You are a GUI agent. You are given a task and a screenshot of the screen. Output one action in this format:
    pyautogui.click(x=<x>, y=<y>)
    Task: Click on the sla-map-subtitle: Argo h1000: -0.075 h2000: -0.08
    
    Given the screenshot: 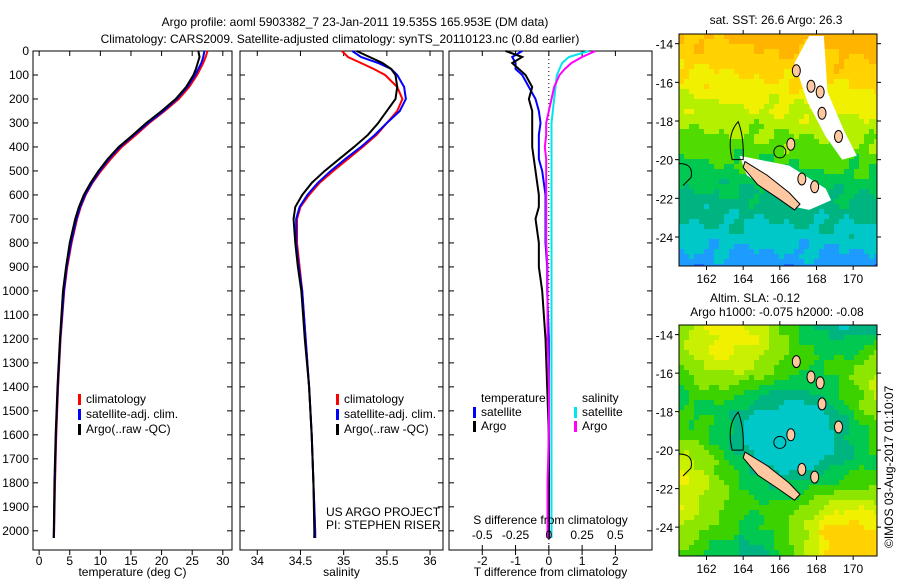 What is the action you would take?
    pyautogui.click(x=777, y=312)
    